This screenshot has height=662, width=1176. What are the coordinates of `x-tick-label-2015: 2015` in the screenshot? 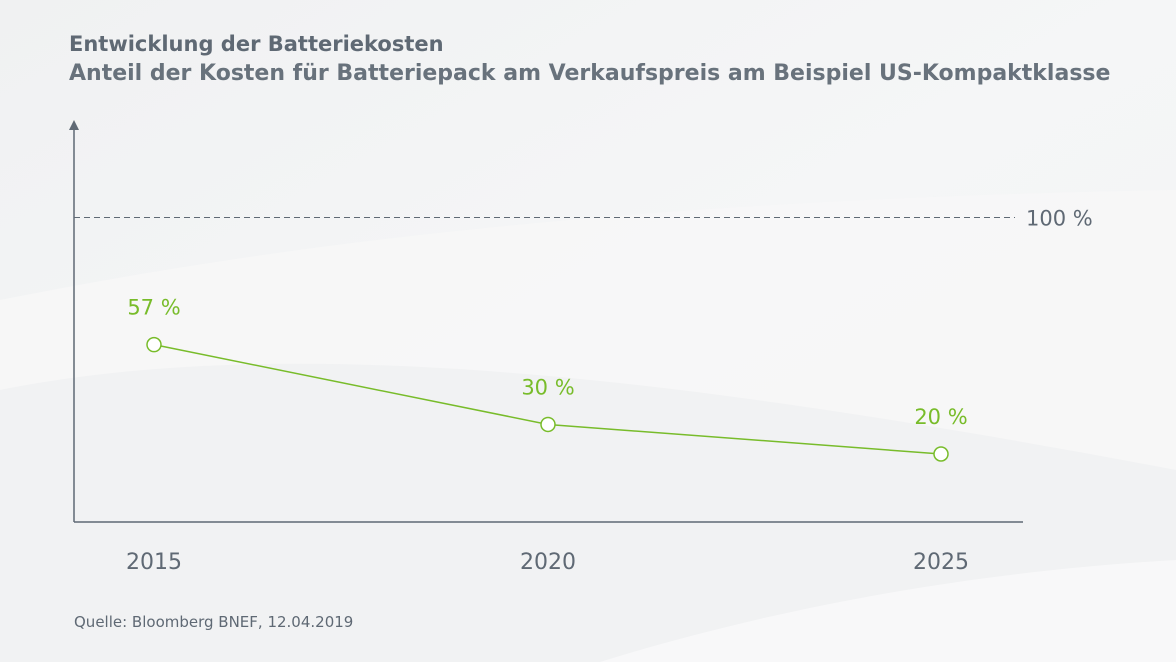 It's located at (154, 562).